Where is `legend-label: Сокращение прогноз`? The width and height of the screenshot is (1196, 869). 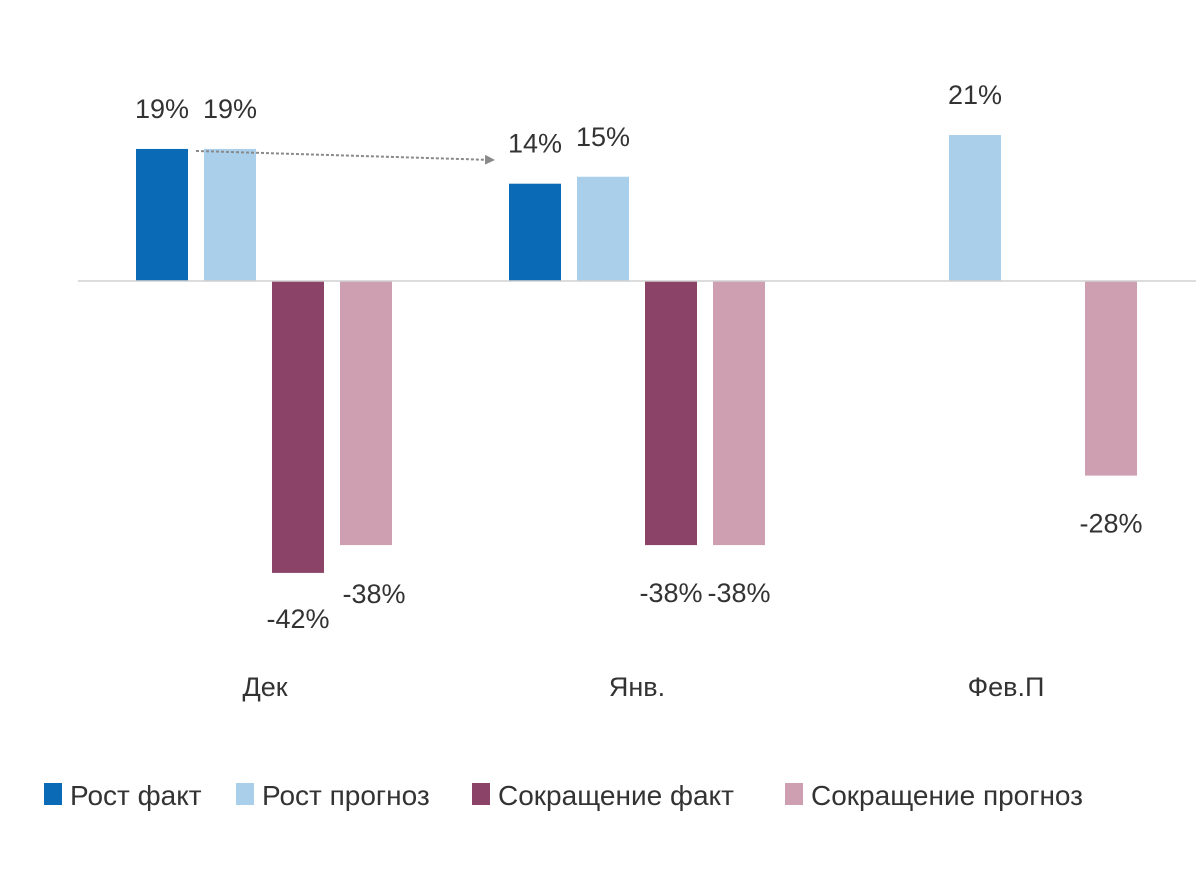
legend-label: Сокращение прогноз is located at coordinates (947, 795).